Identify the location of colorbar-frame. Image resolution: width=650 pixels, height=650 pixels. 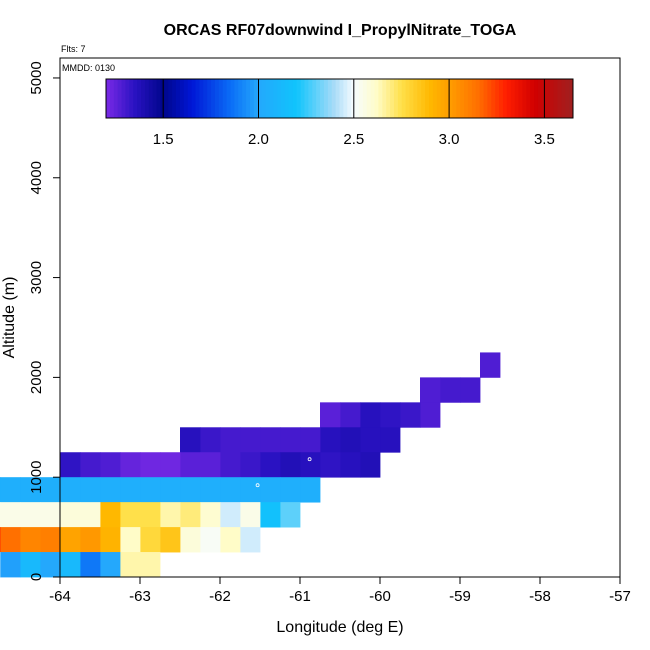
(339, 98).